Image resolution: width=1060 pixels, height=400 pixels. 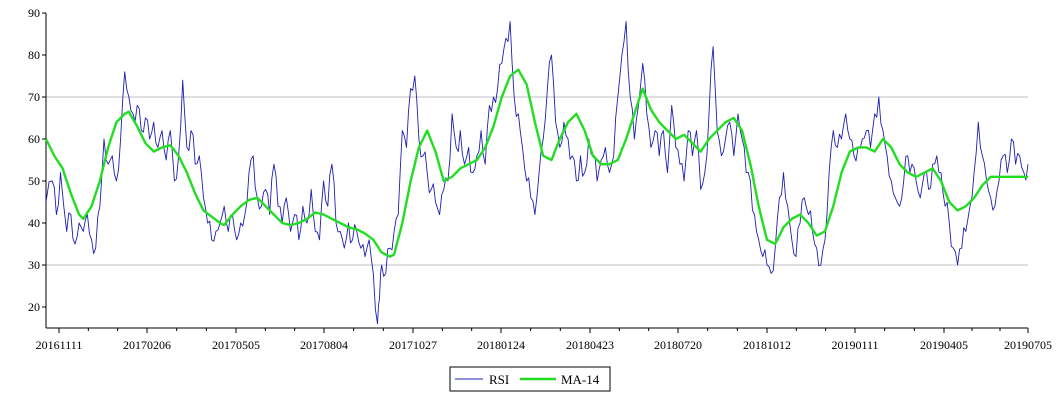 I want to click on legend: RSI MA-14, so click(x=530, y=379).